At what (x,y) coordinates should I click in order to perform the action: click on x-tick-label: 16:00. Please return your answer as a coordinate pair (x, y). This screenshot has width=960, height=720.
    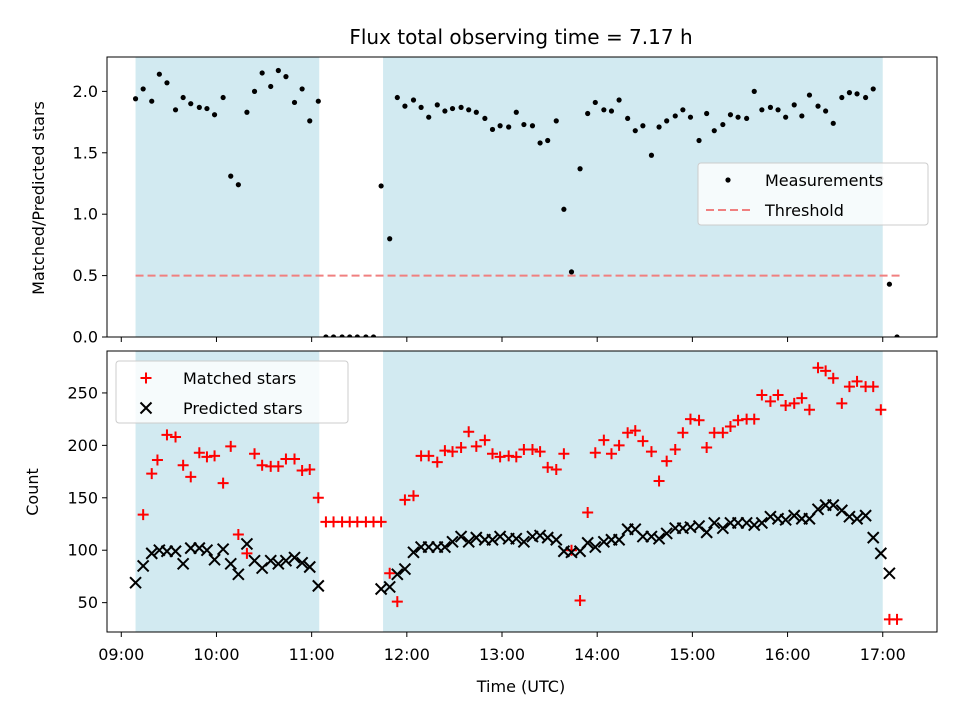
    Looking at the image, I should click on (788, 654).